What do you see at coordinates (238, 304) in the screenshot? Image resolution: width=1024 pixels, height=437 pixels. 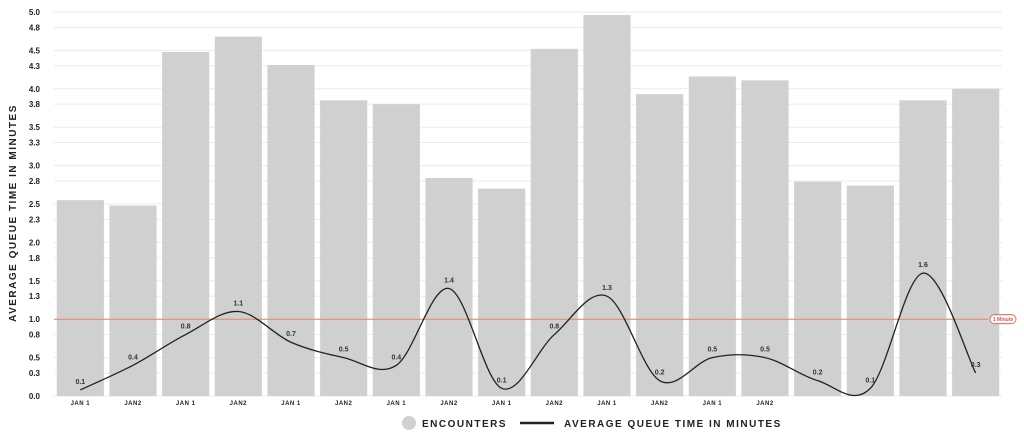 I see `line-data-label: 1.1` at bounding box center [238, 304].